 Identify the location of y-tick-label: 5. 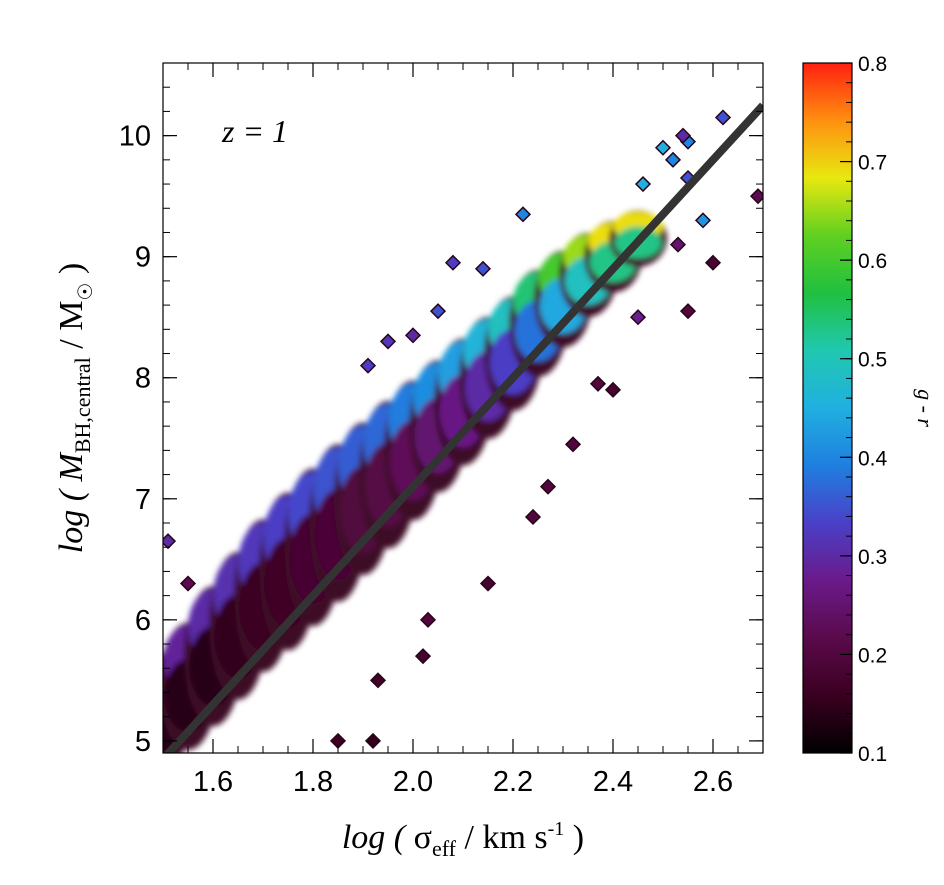
(143, 742).